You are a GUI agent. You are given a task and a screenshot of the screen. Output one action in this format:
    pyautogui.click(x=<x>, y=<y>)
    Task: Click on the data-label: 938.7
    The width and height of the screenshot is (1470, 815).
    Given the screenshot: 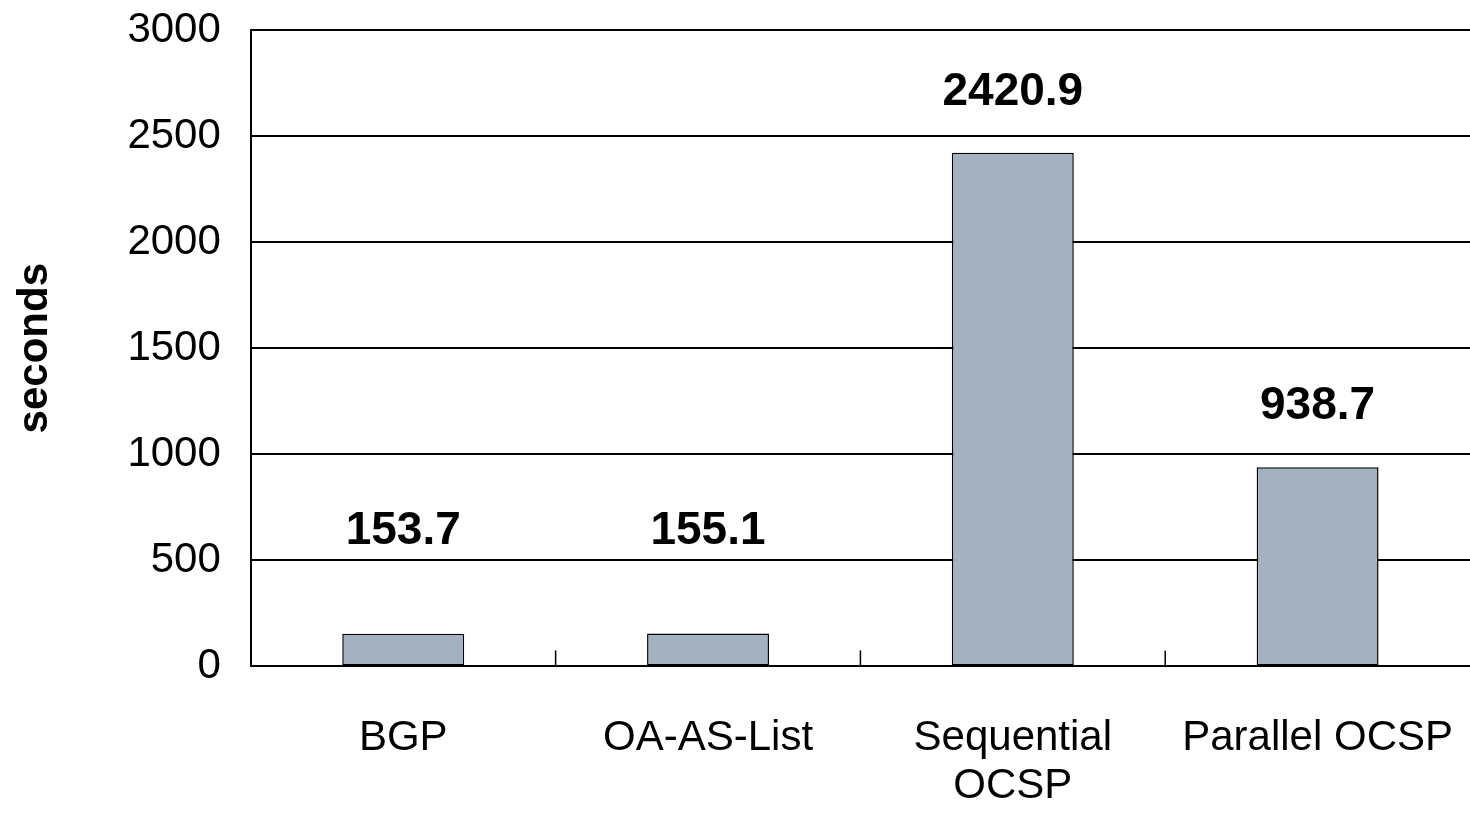 What is the action you would take?
    pyautogui.click(x=1318, y=403)
    